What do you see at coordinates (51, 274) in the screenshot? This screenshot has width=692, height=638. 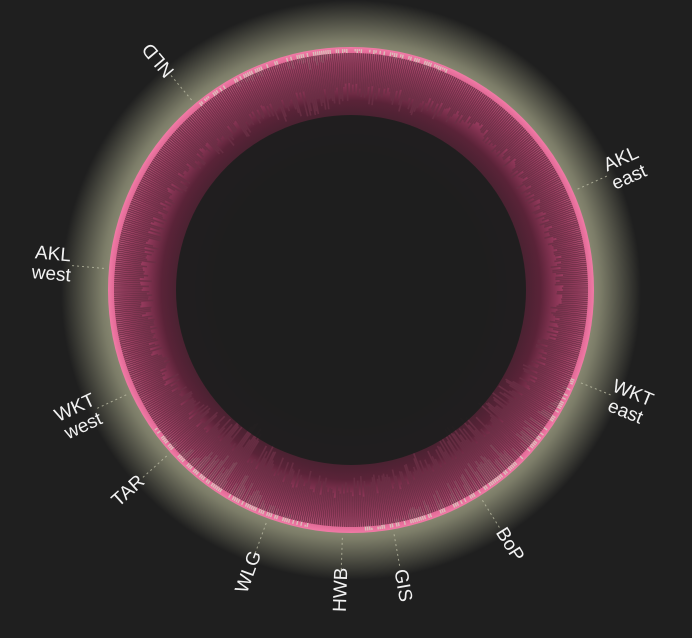 I see `region-label-line: west` at bounding box center [51, 274].